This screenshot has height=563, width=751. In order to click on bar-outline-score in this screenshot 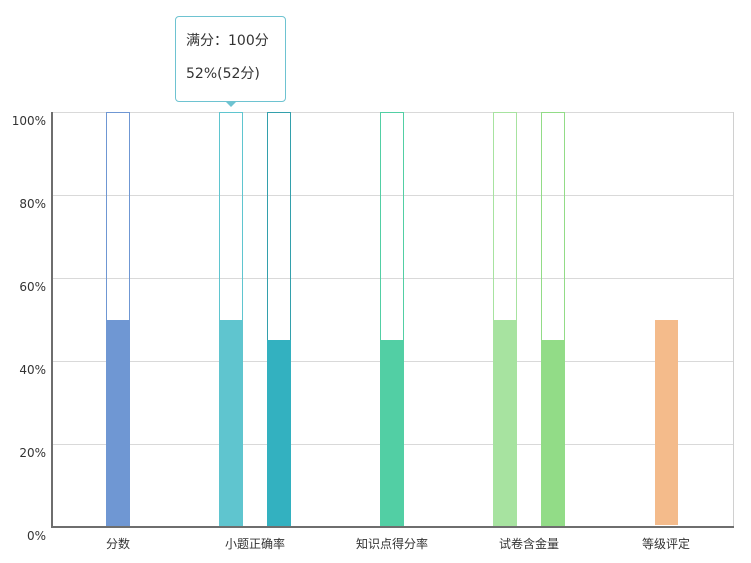, I will do `click(118, 216)`.